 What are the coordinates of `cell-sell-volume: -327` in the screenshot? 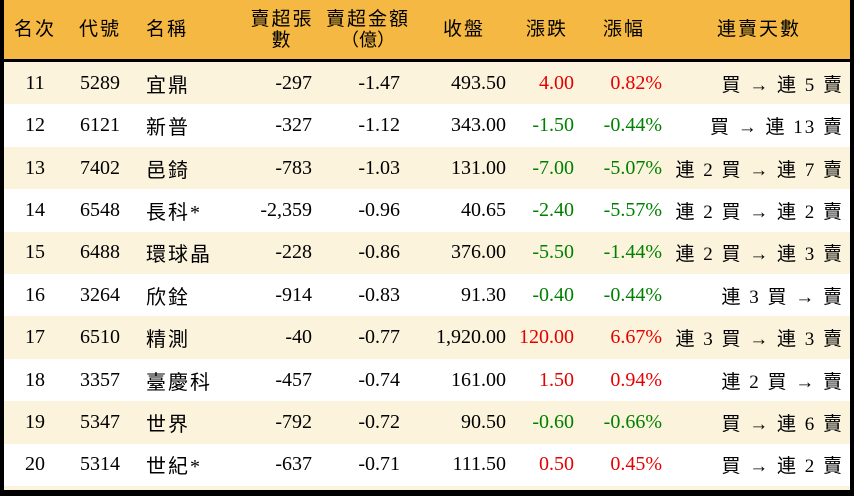 It's located at (293, 125).